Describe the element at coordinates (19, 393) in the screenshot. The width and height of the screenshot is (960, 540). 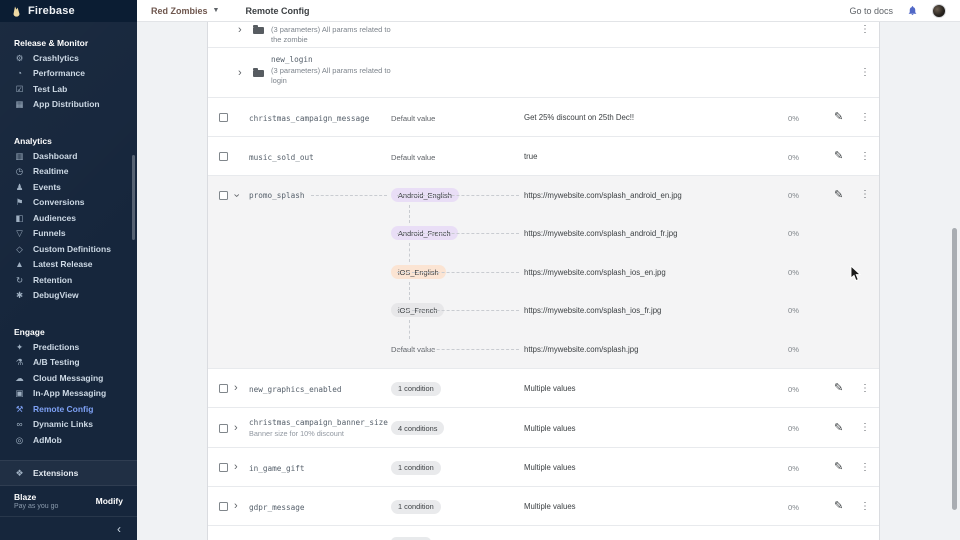
I see `in-app-messaging-icon: ▣` at that location.